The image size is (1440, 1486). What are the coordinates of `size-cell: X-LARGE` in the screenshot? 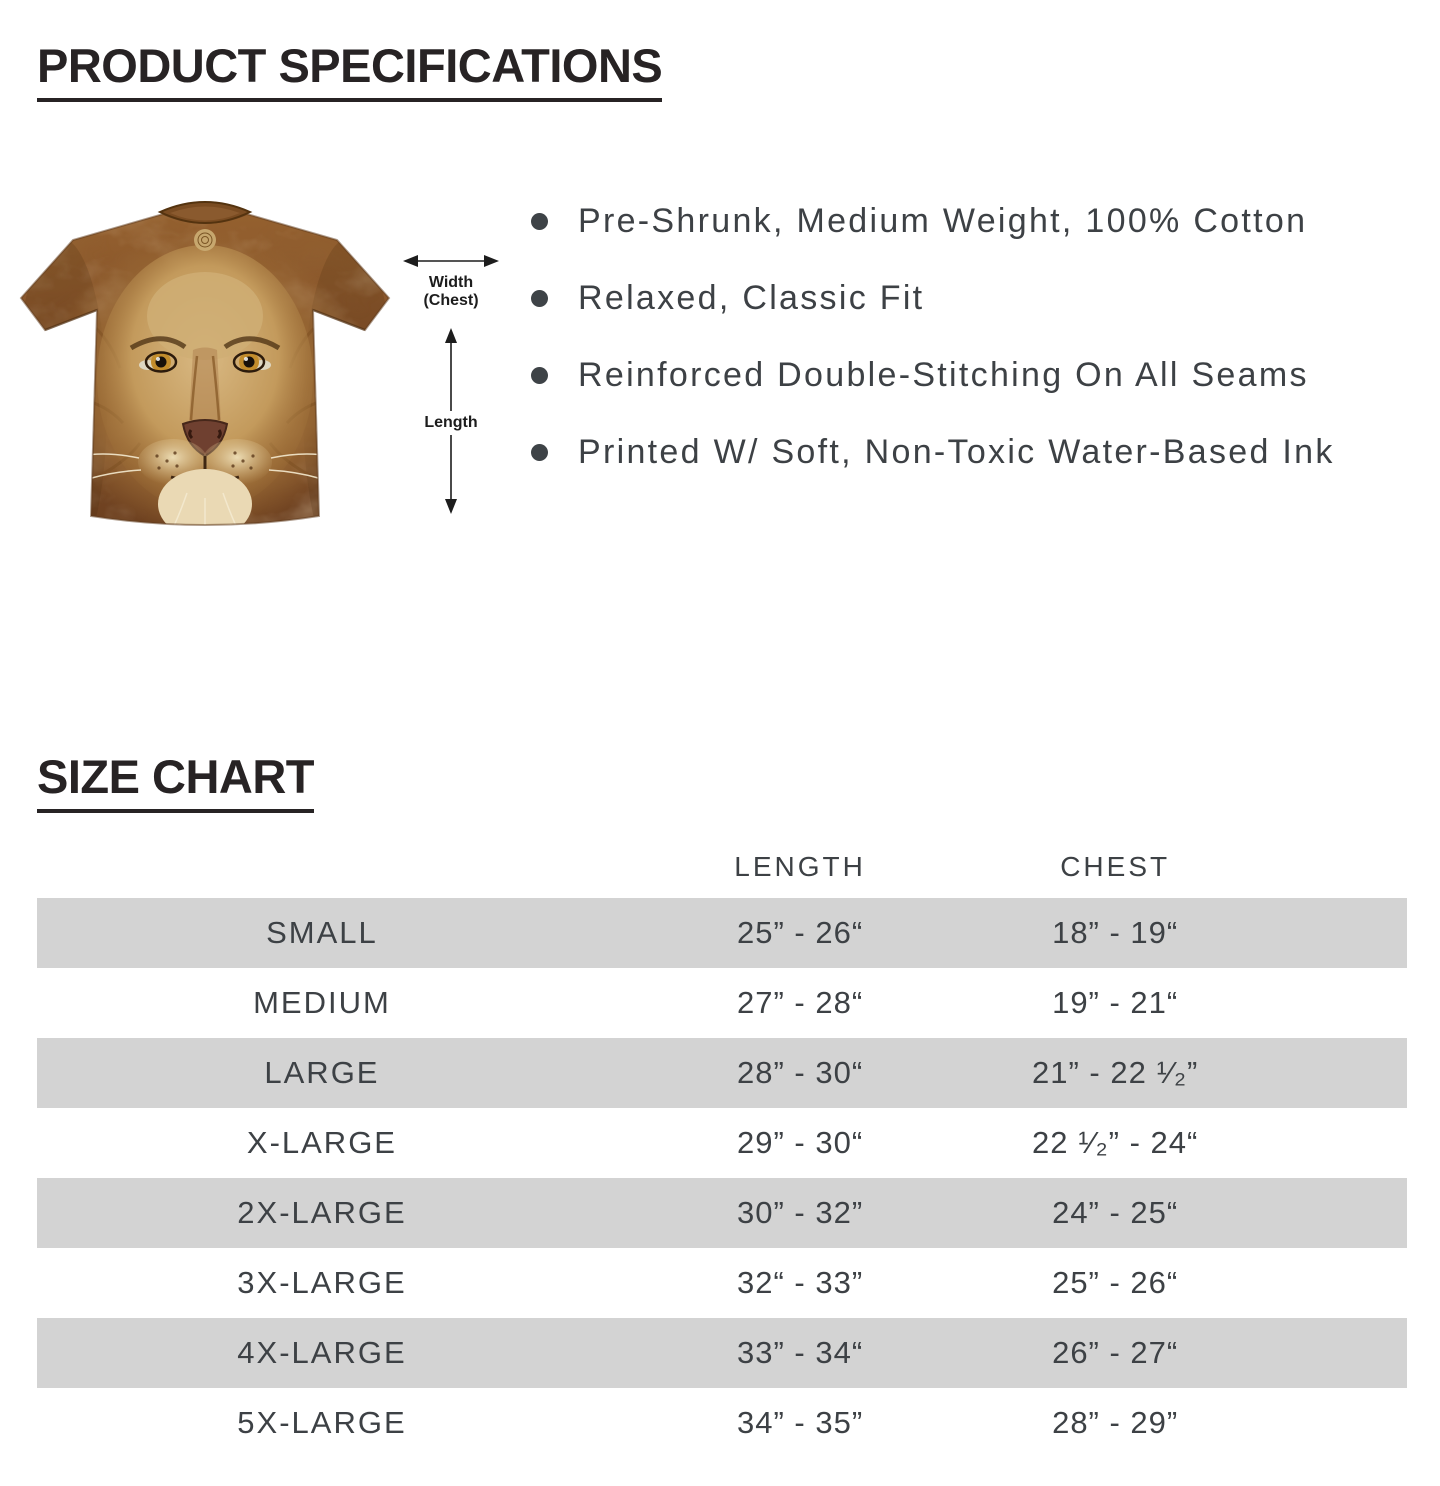 It's located at (321, 1142).